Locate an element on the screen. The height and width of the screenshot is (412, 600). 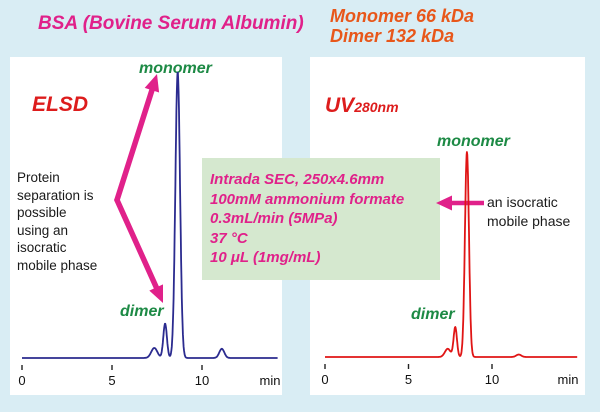
dimer-mass: Dimer 132 kDa is located at coordinates (392, 36).